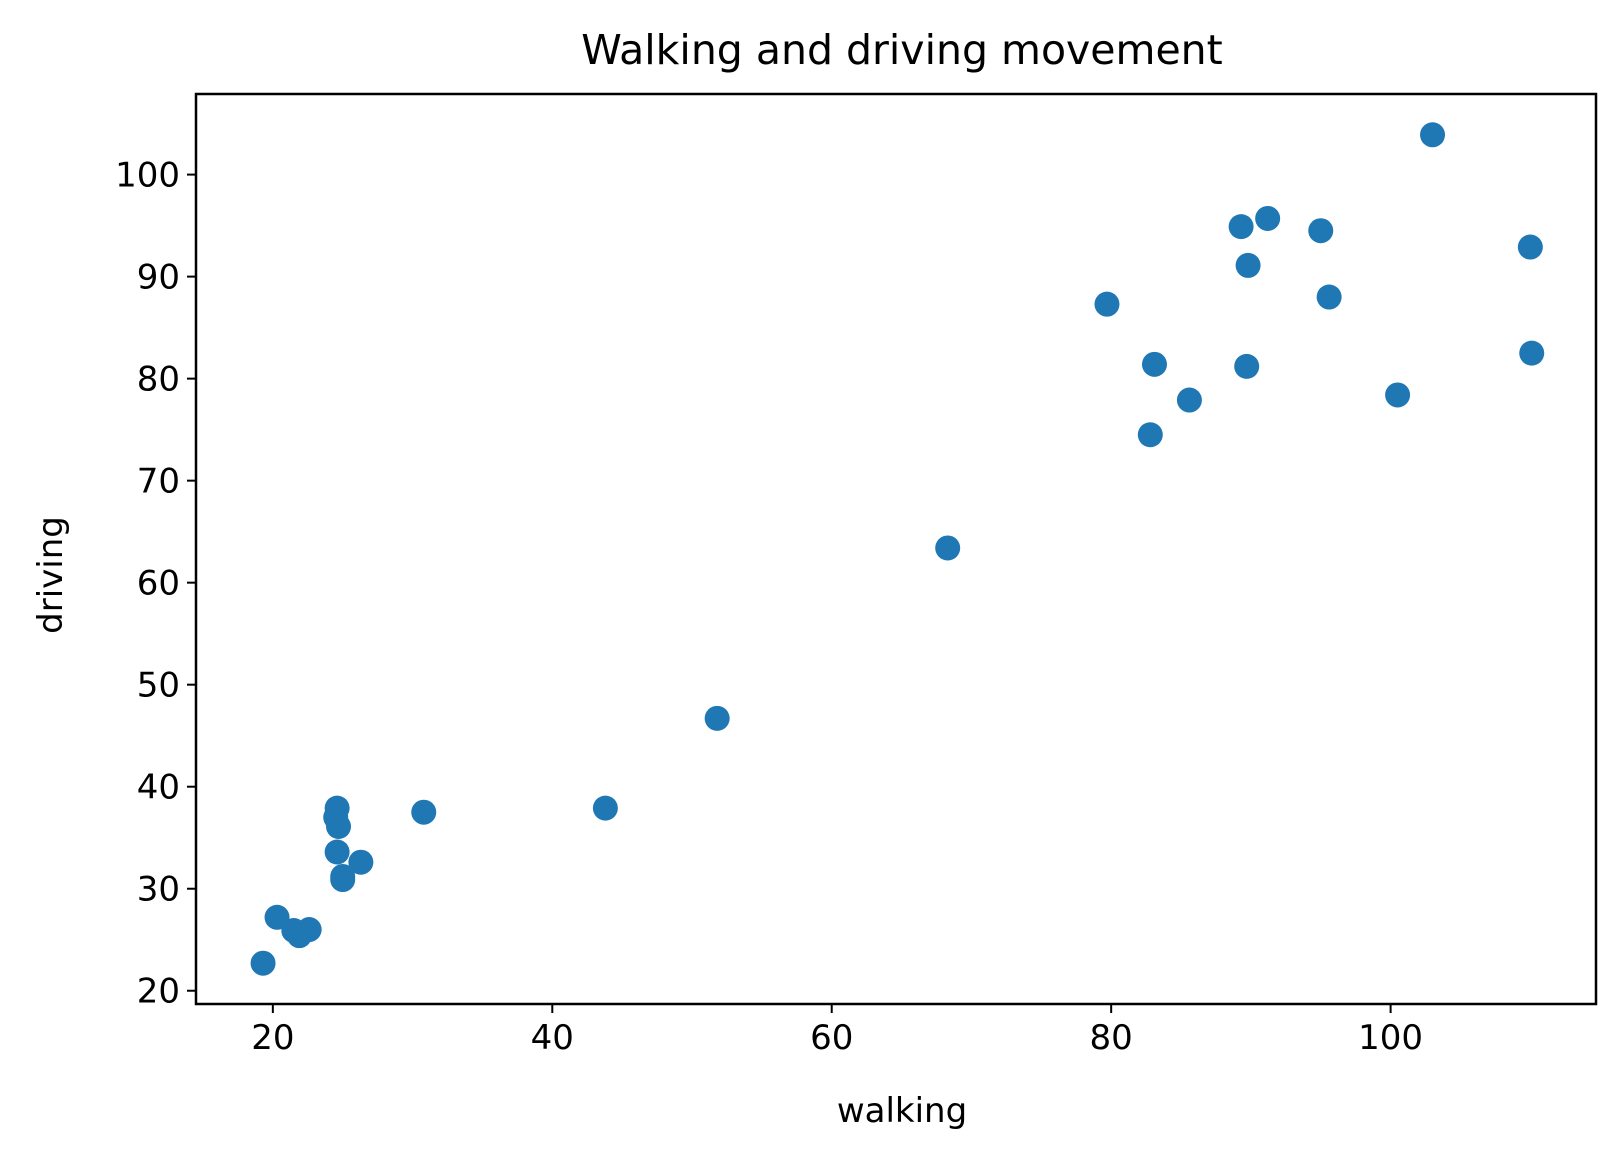 This screenshot has height=1154, width=1623. Describe the element at coordinates (1390, 1038) in the screenshot. I see `x-tick-label: 100` at that location.